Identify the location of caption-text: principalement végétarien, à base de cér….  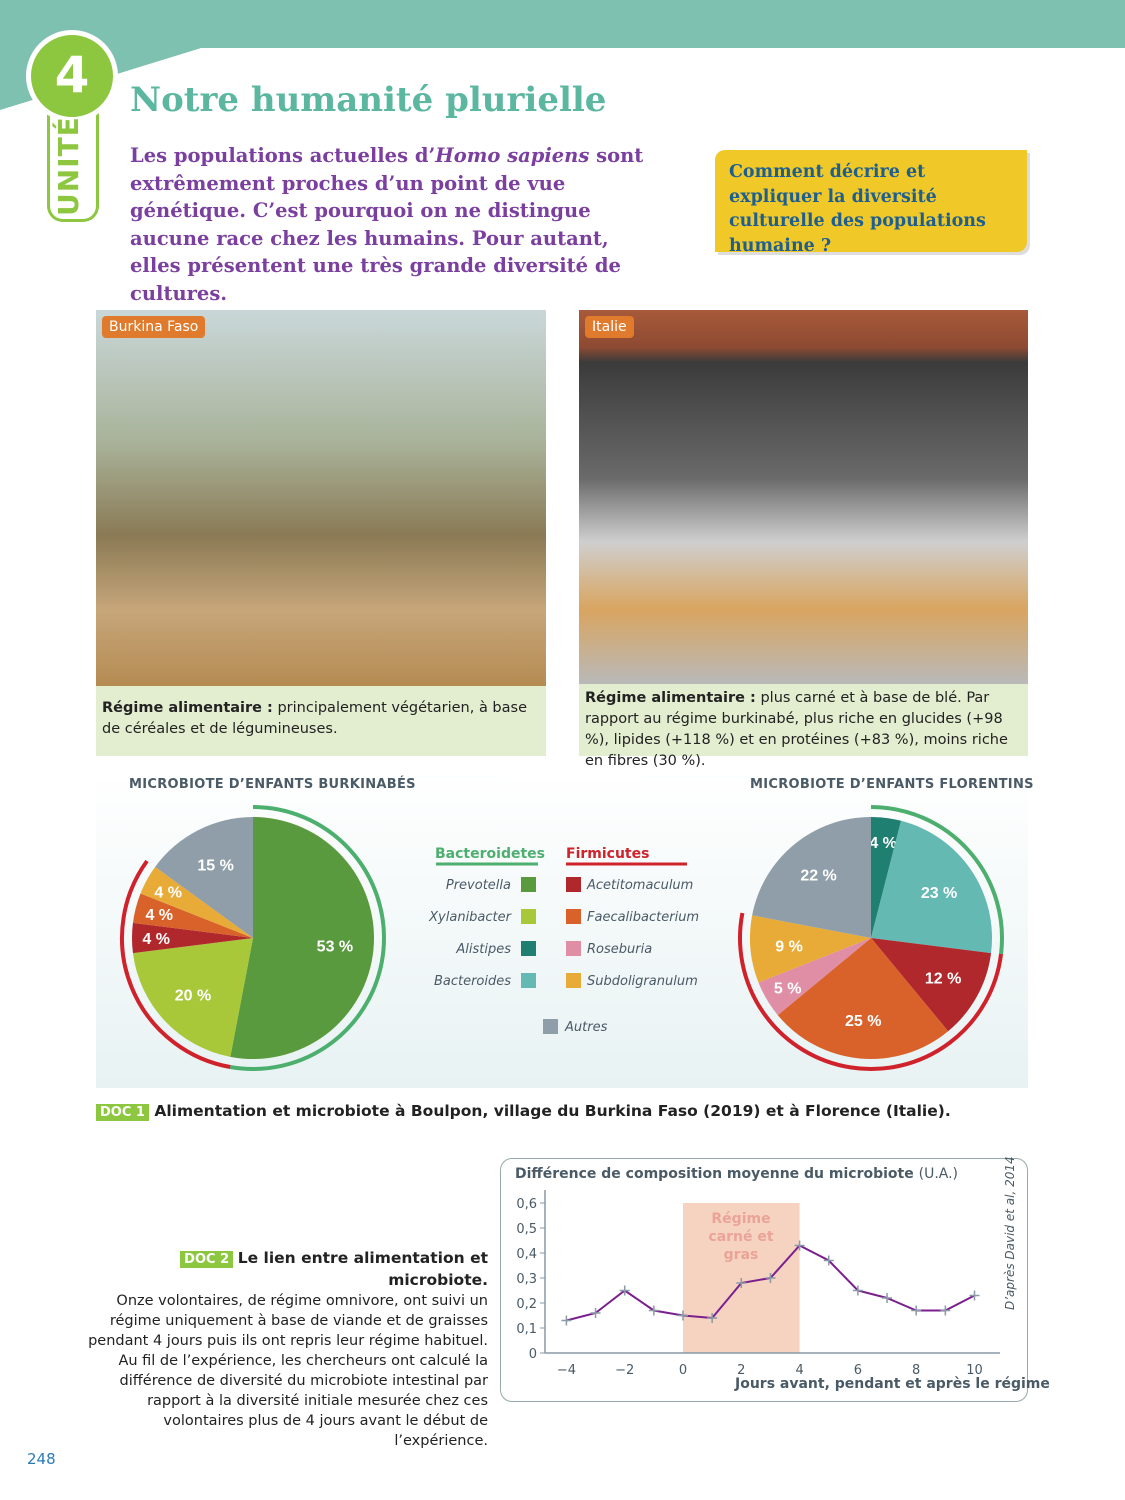
(314, 718).